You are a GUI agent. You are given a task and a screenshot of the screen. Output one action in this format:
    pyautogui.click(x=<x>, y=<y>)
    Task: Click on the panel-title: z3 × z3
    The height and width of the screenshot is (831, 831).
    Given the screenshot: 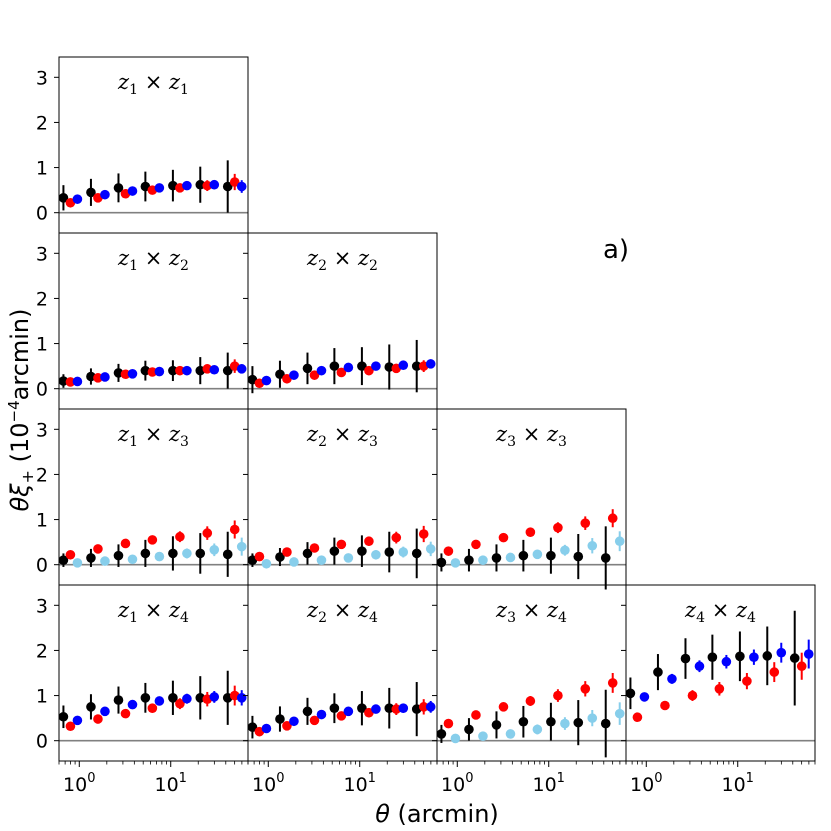 What is the action you would take?
    pyautogui.click(x=531, y=436)
    